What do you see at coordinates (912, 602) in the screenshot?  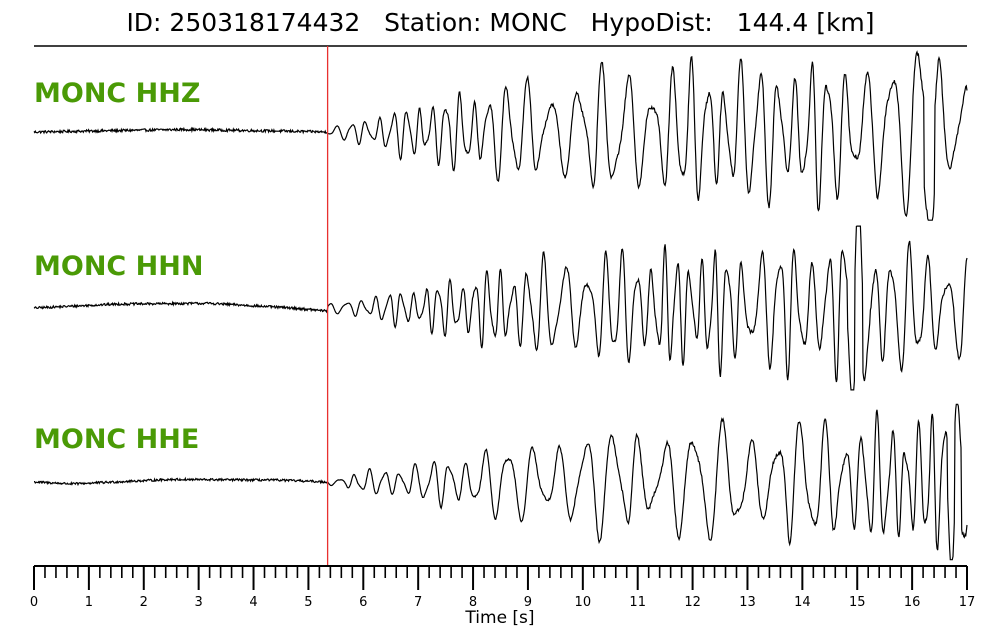 I see `x-tick-label: 16` at bounding box center [912, 602].